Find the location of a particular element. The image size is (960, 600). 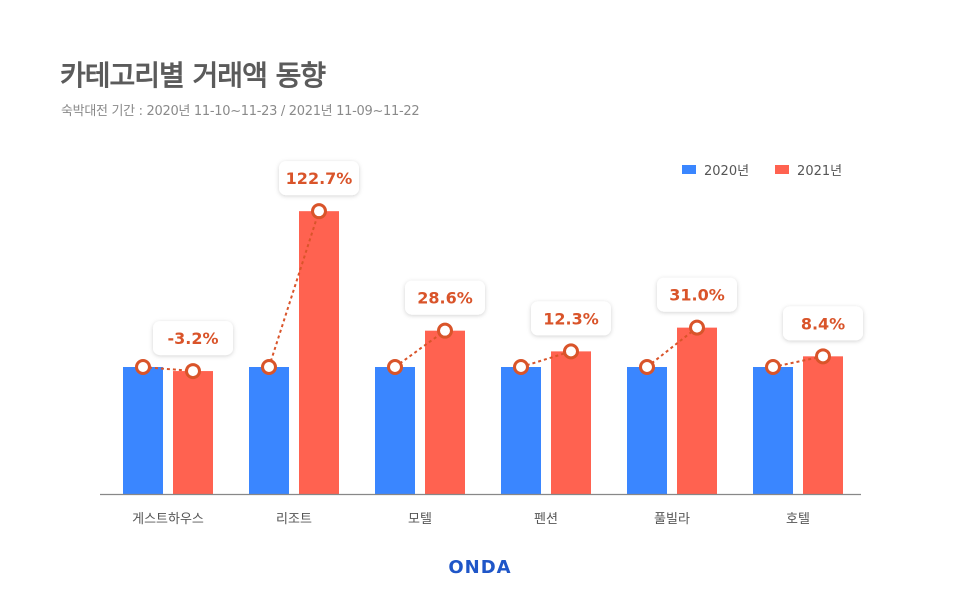

category-label-1: 리조트 is located at coordinates (294, 519).